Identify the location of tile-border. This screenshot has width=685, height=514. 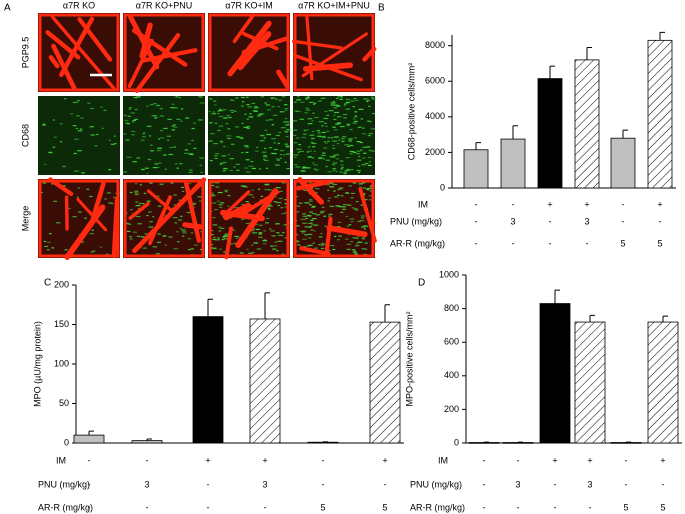
(164, 218).